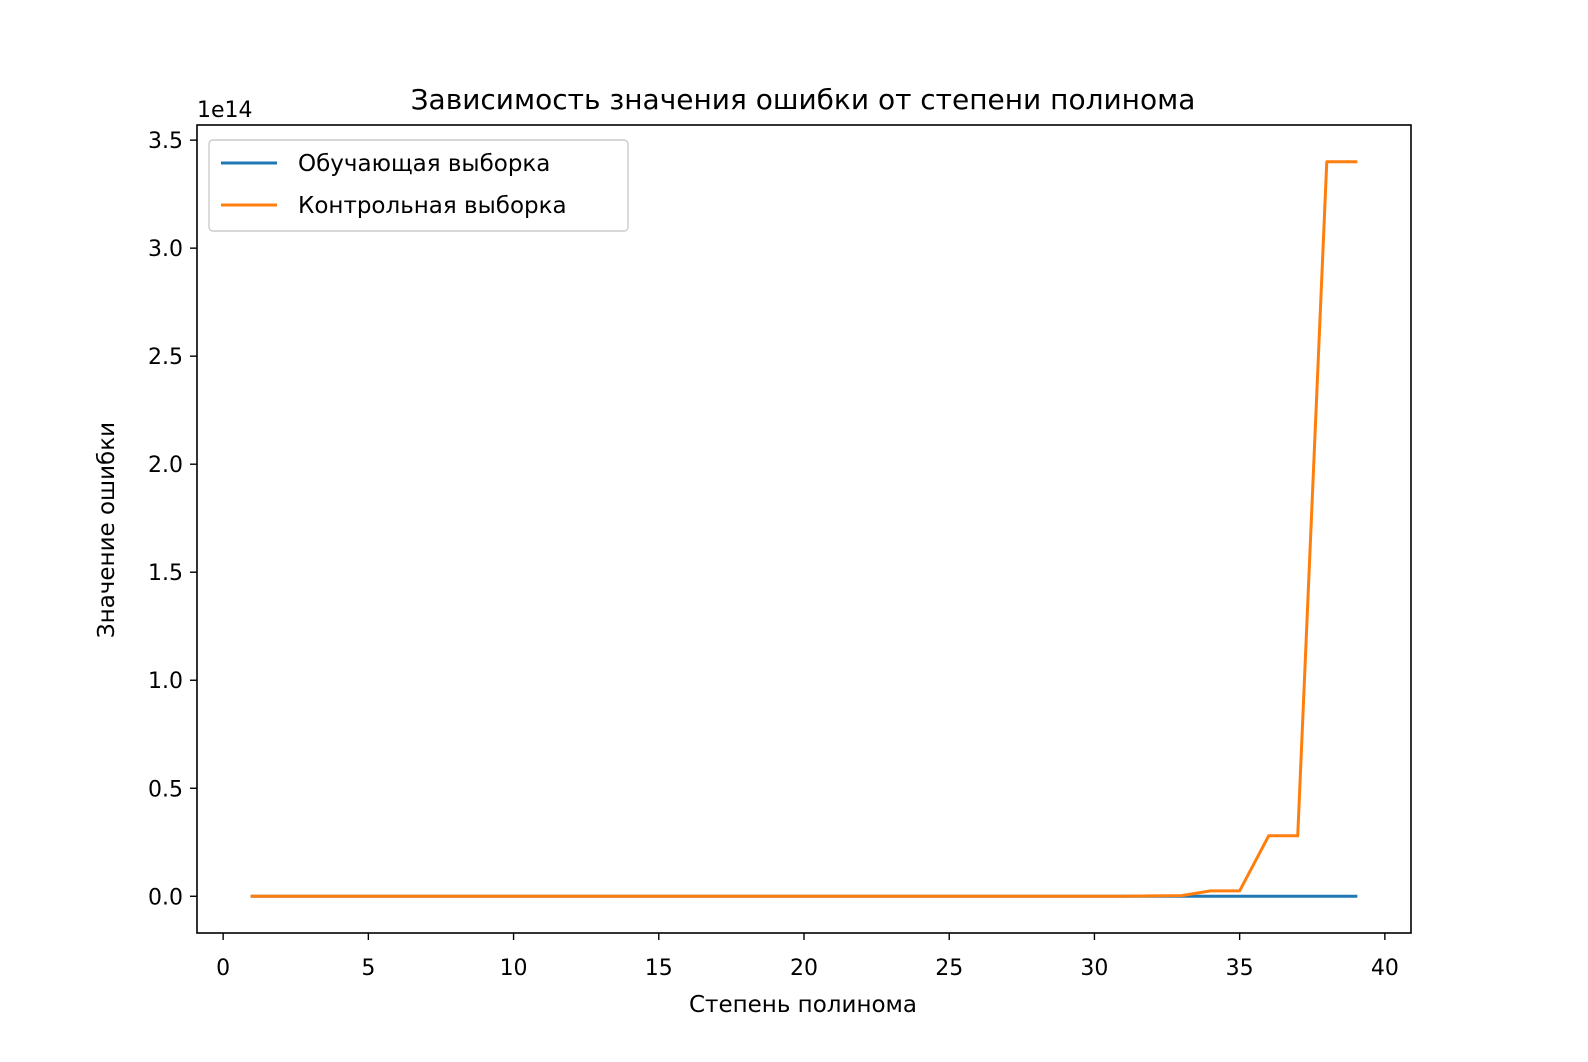 Image resolution: width=1588 pixels, height=1062 pixels. Describe the element at coordinates (223, 968) in the screenshot. I see `x-tick-label: 0` at that location.